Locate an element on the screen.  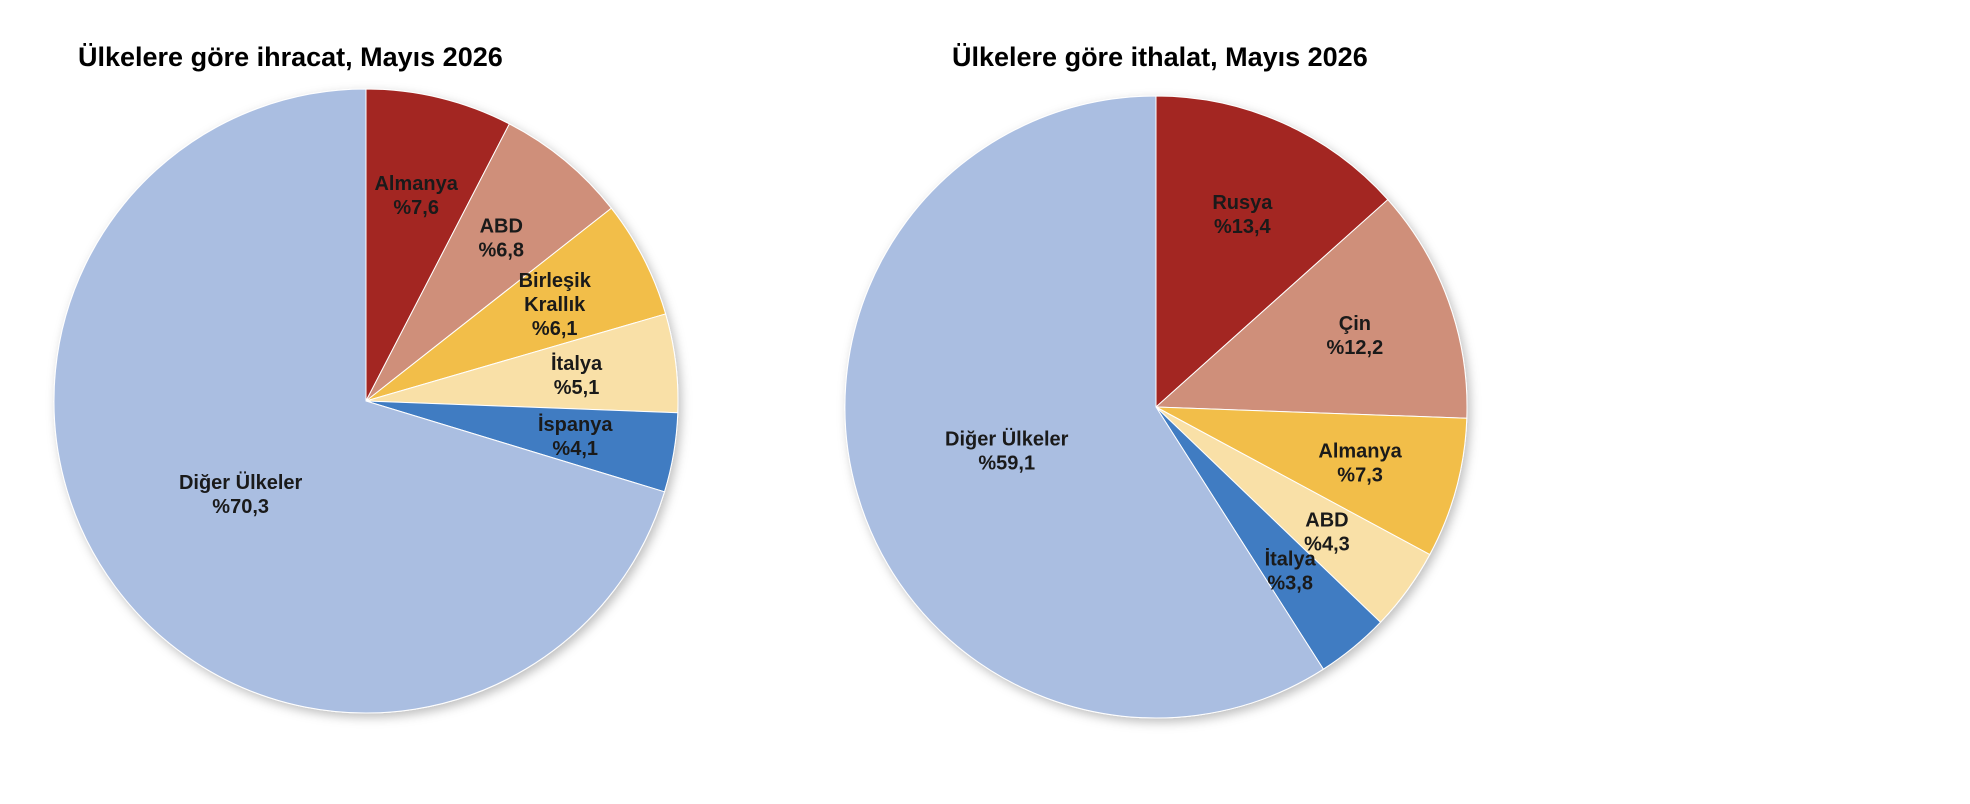
imports-slice-rusya is located at coordinates (1272, 252).